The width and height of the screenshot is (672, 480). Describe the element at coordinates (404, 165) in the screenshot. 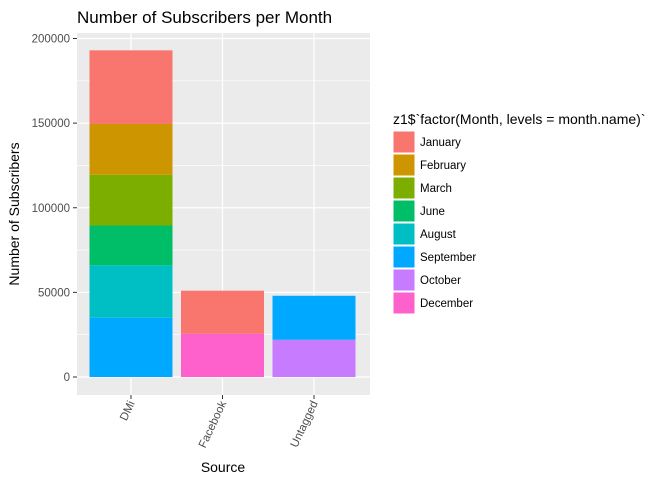

I see `legend-key-february` at that location.